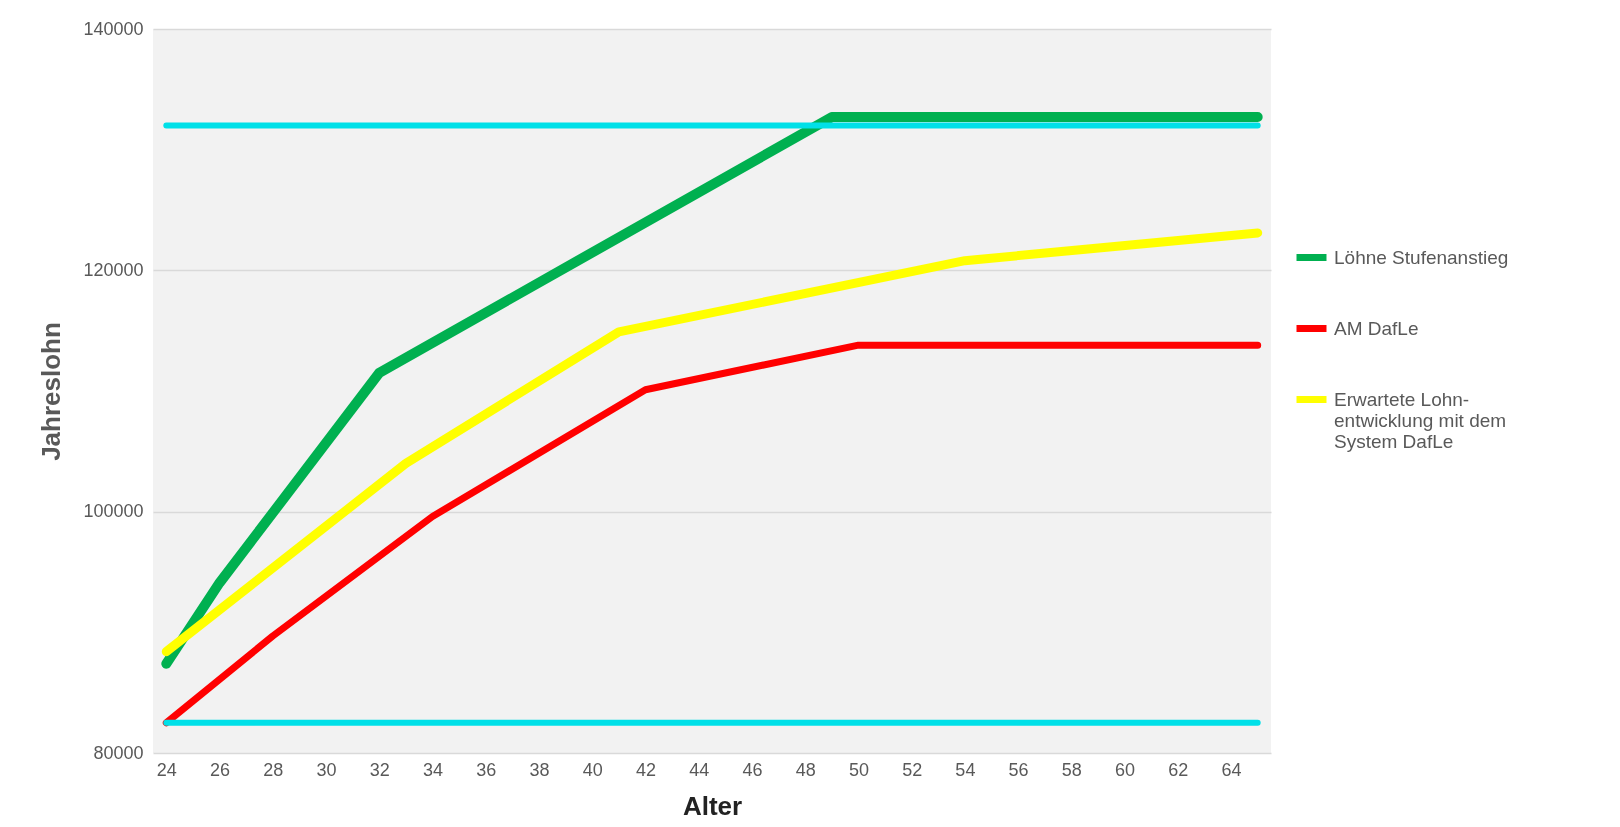  What do you see at coordinates (433, 769) in the screenshot?
I see `x-tick-label: 34` at bounding box center [433, 769].